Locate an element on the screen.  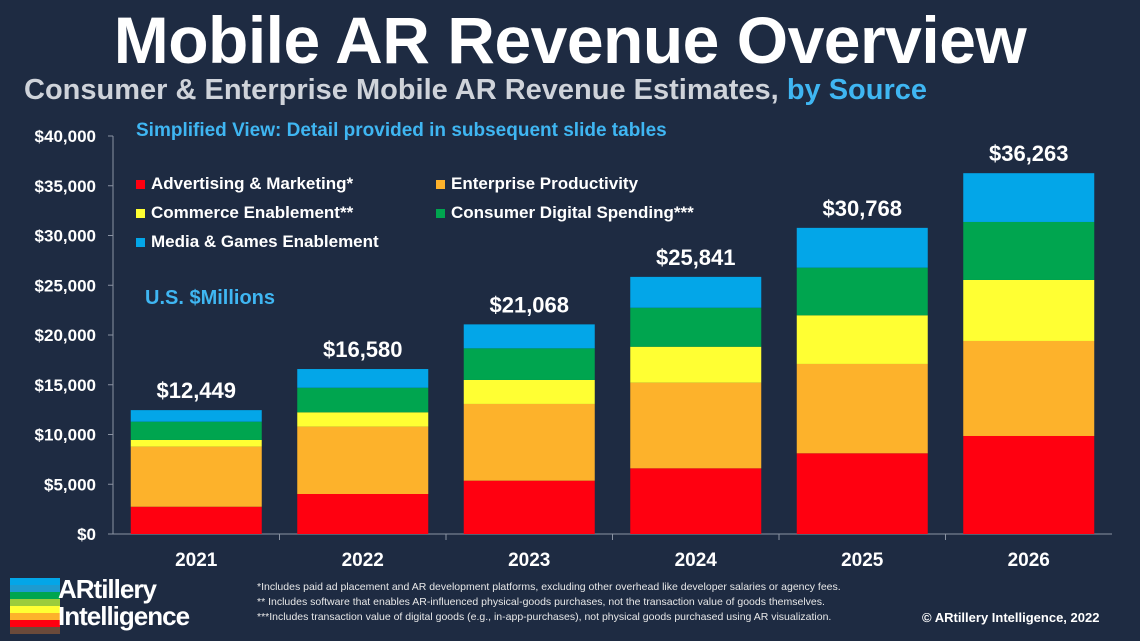
y-tick-label: $15,000 is located at coordinates (65, 385).